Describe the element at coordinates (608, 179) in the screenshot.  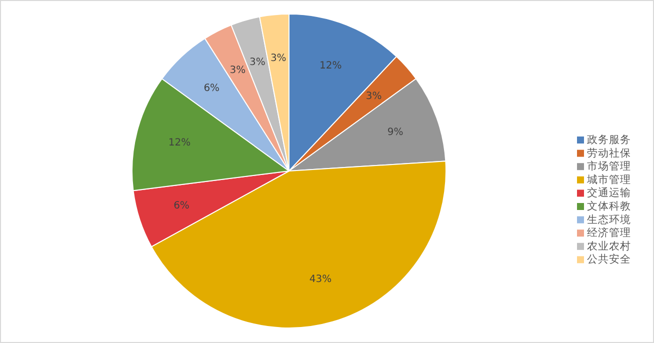
I see `legend-label: 城市管理` at that location.